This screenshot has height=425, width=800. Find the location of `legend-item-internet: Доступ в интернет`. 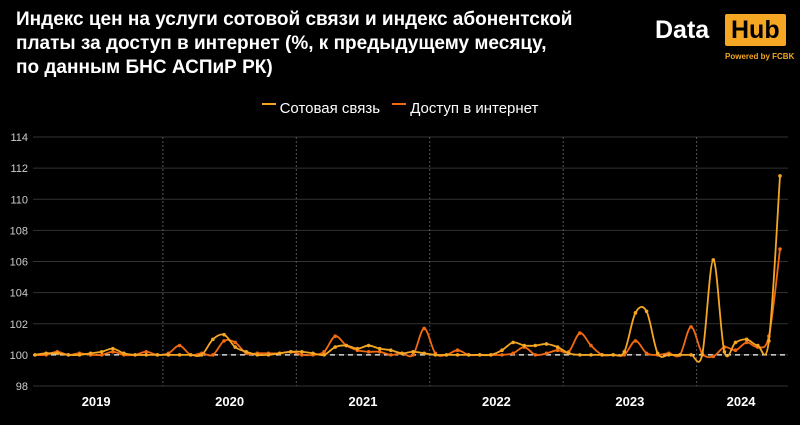

legend-item-internet: Доступ в интернет is located at coordinates (465, 108).